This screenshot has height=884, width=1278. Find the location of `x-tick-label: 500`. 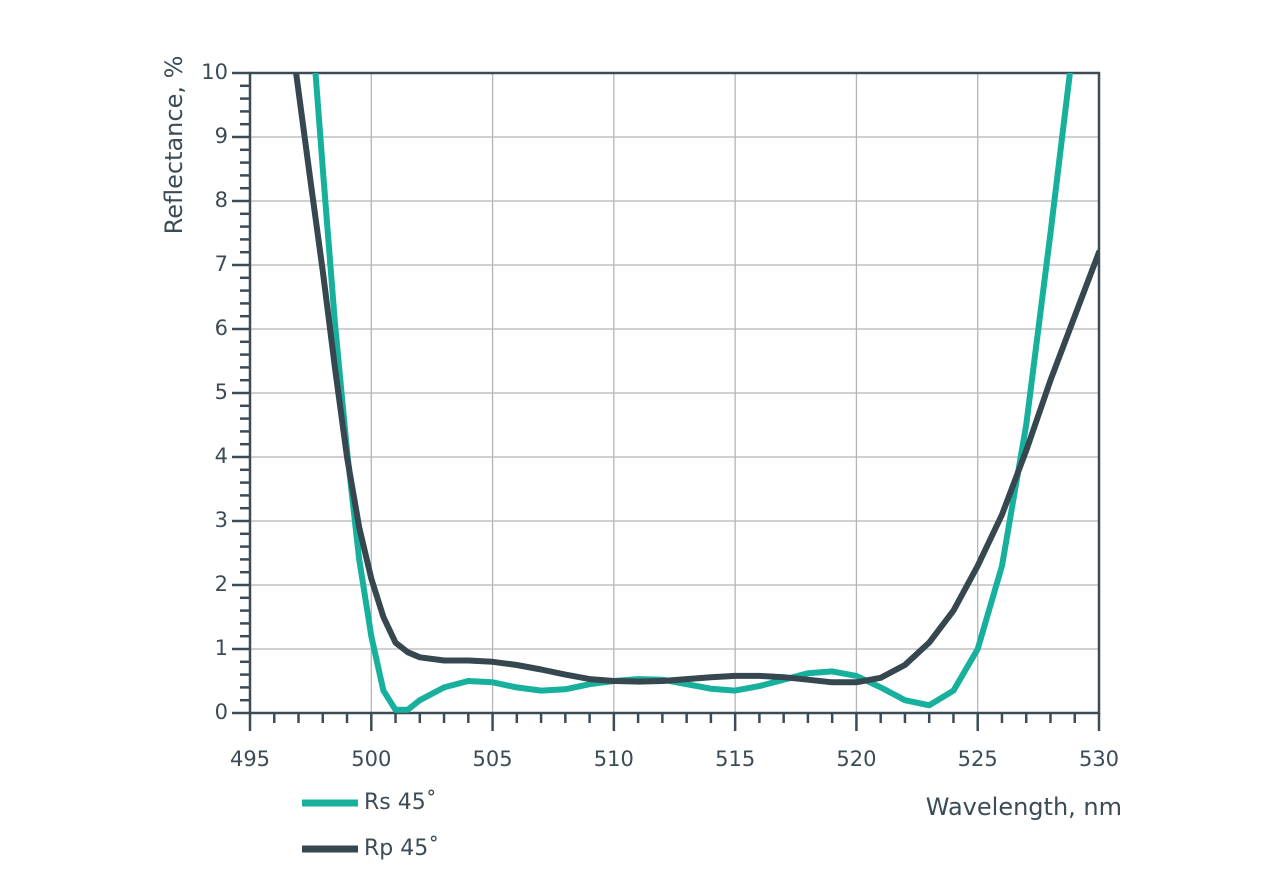

x-tick-label: 500 is located at coordinates (371, 759).